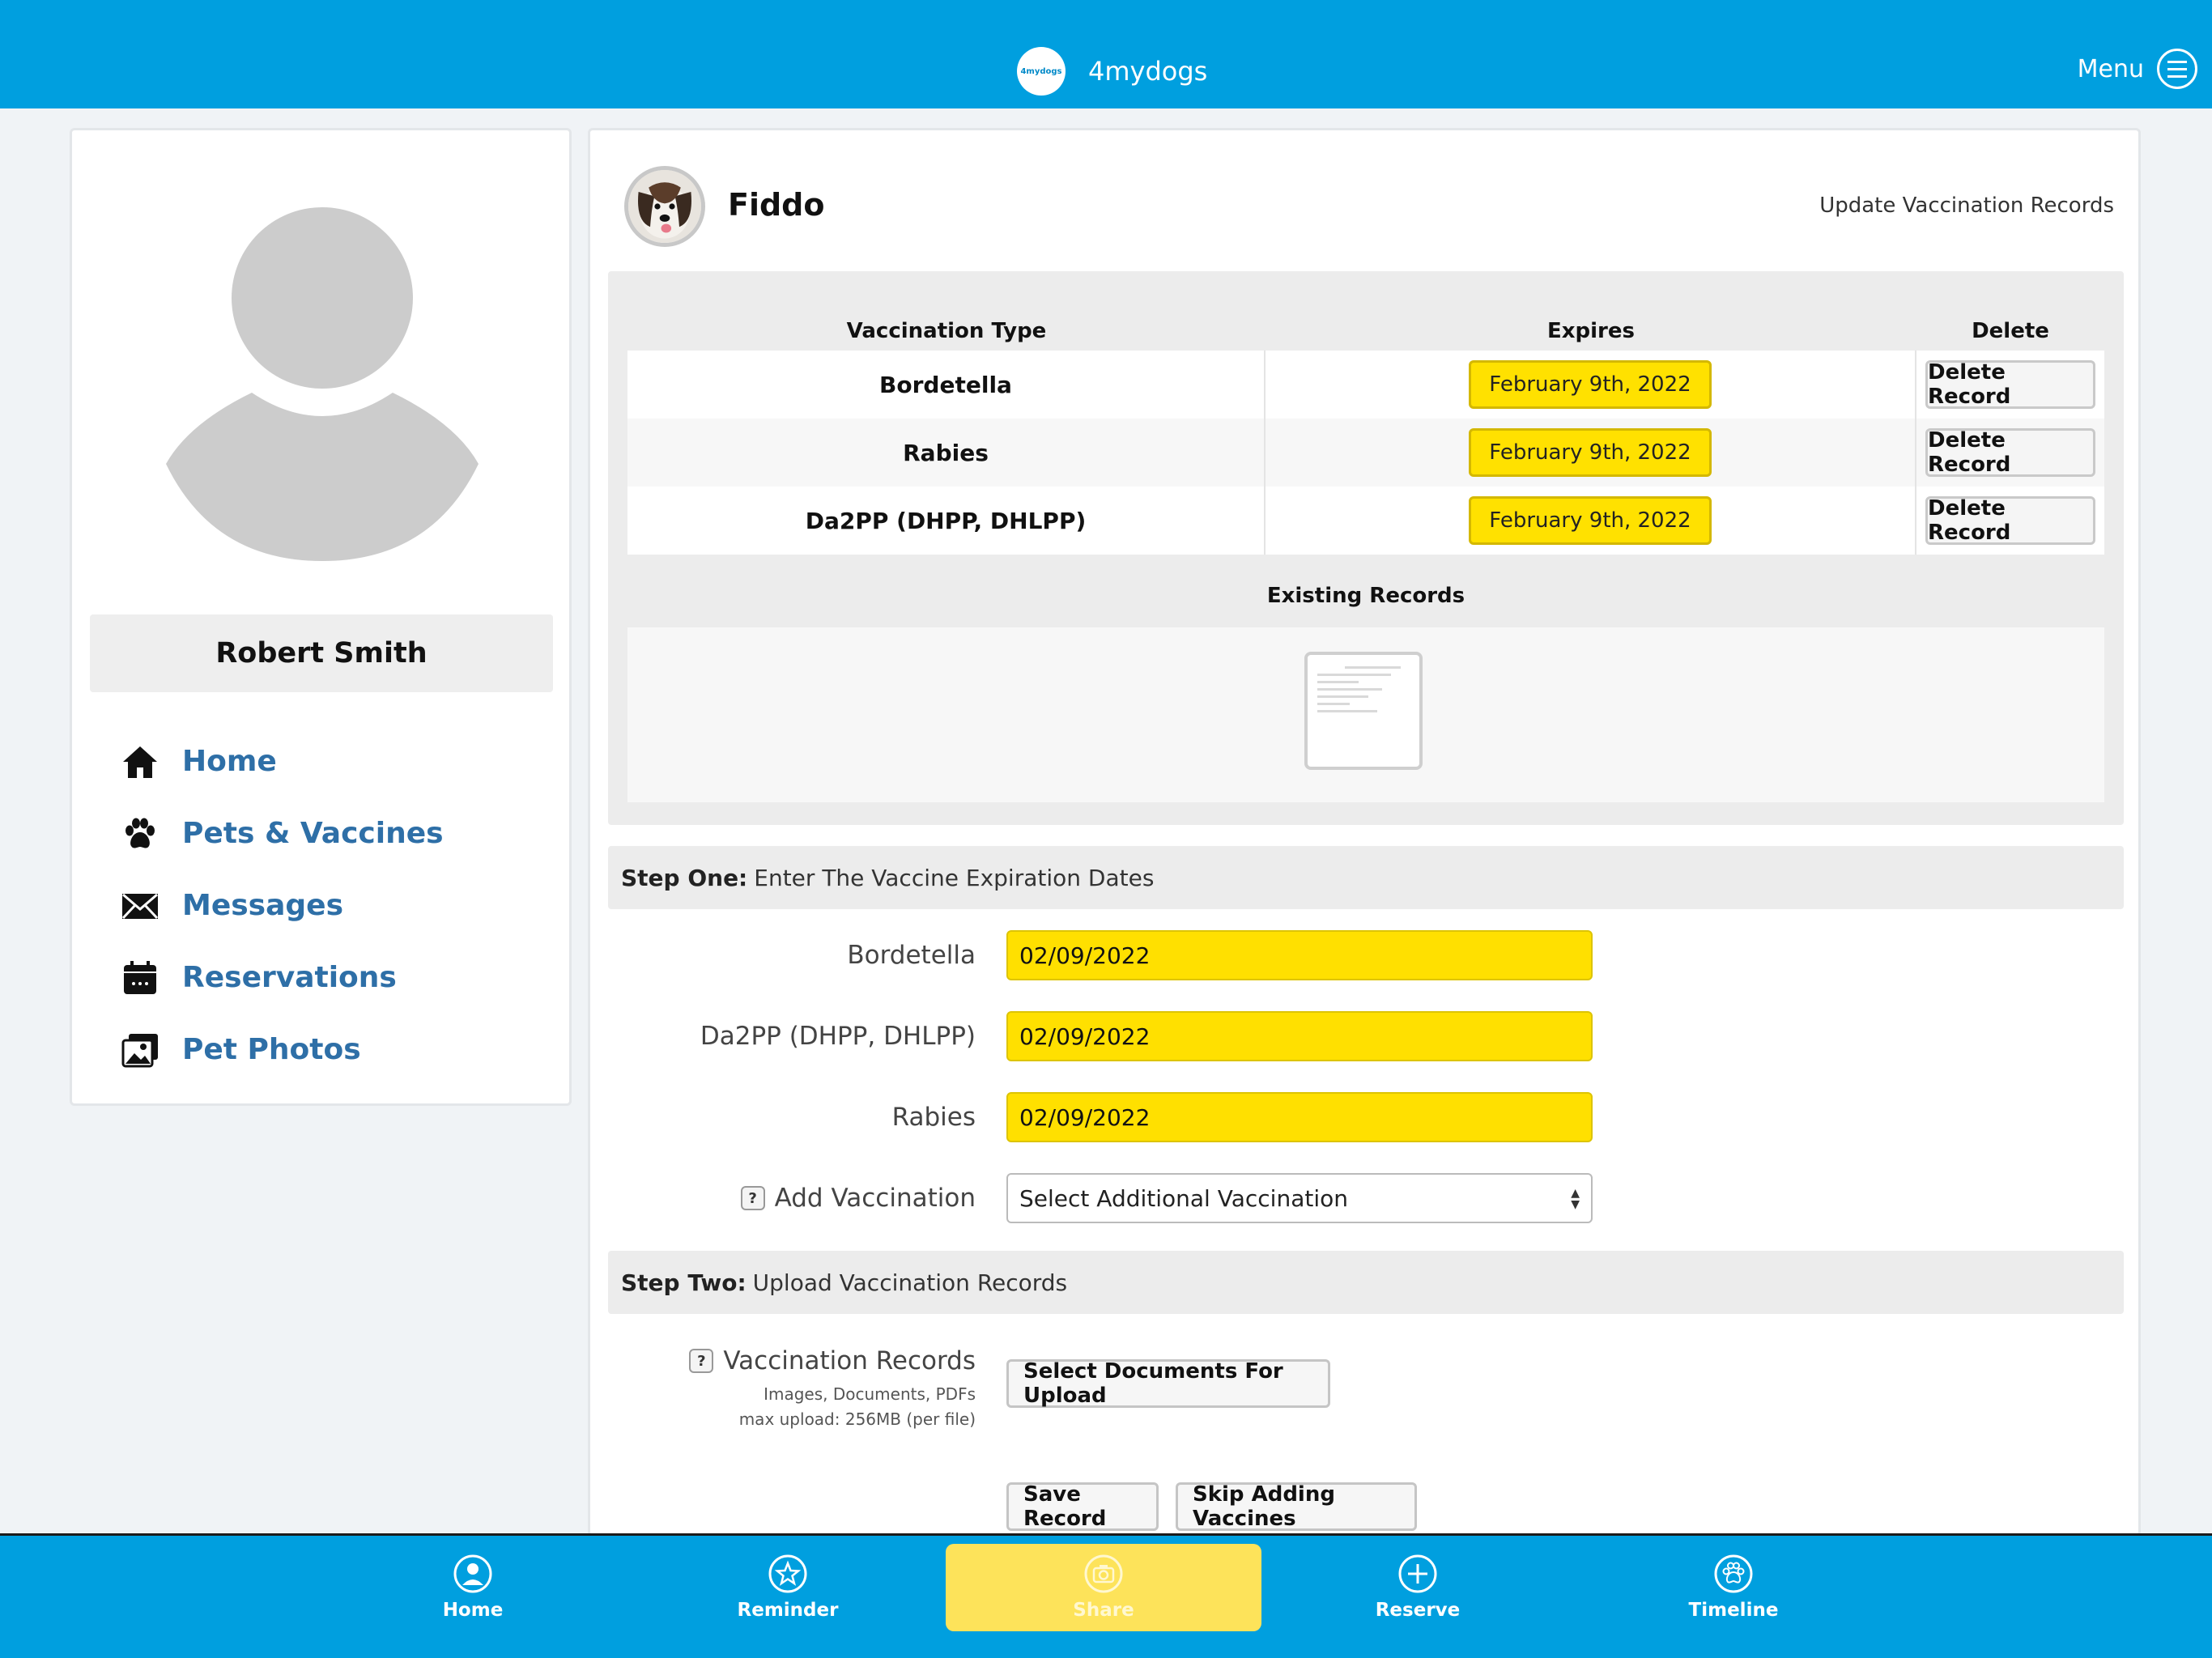 This screenshot has width=2212, height=1658. I want to click on form-row: Da2PP (DHPP, DHLPP) 02/09/2022, so click(1366, 1036).